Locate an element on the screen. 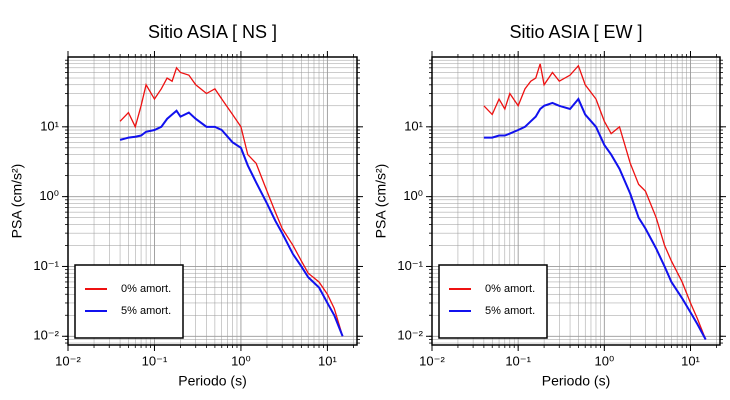 The height and width of the screenshot is (400, 730). chart-title: Sitio ASIA [ EW ] is located at coordinates (575, 32).